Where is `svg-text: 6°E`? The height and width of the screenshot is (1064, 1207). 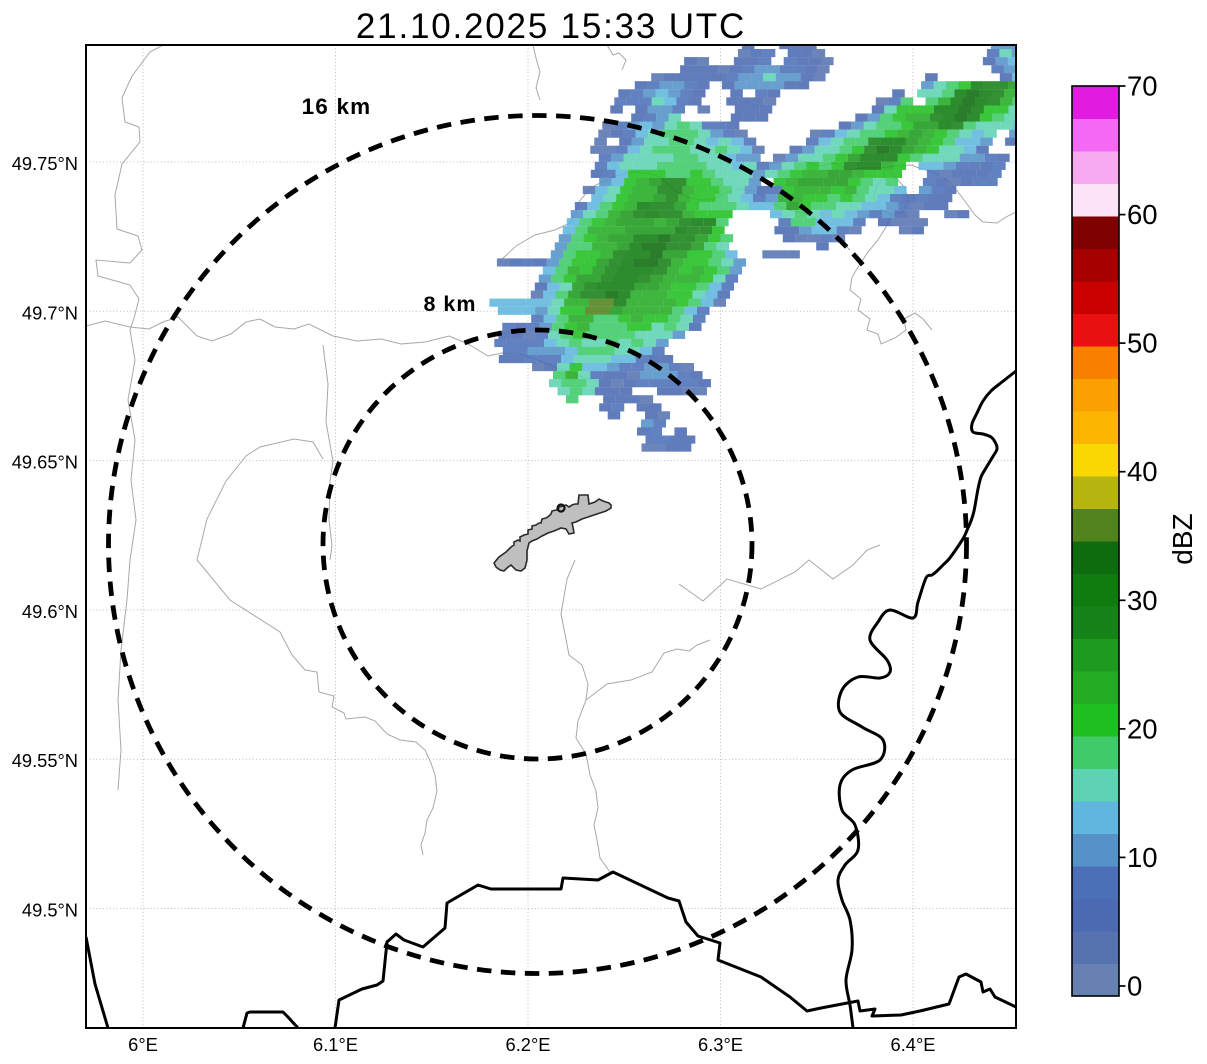
svg-text: 6°E is located at coordinates (143, 1044).